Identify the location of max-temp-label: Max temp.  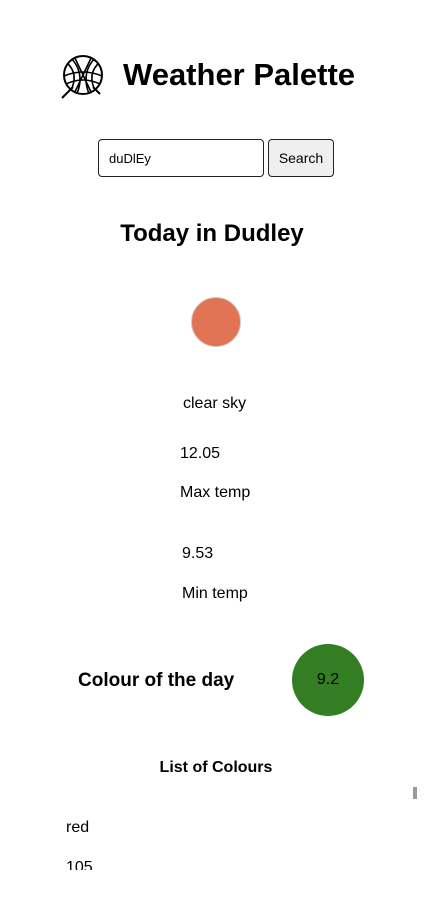
(215, 492).